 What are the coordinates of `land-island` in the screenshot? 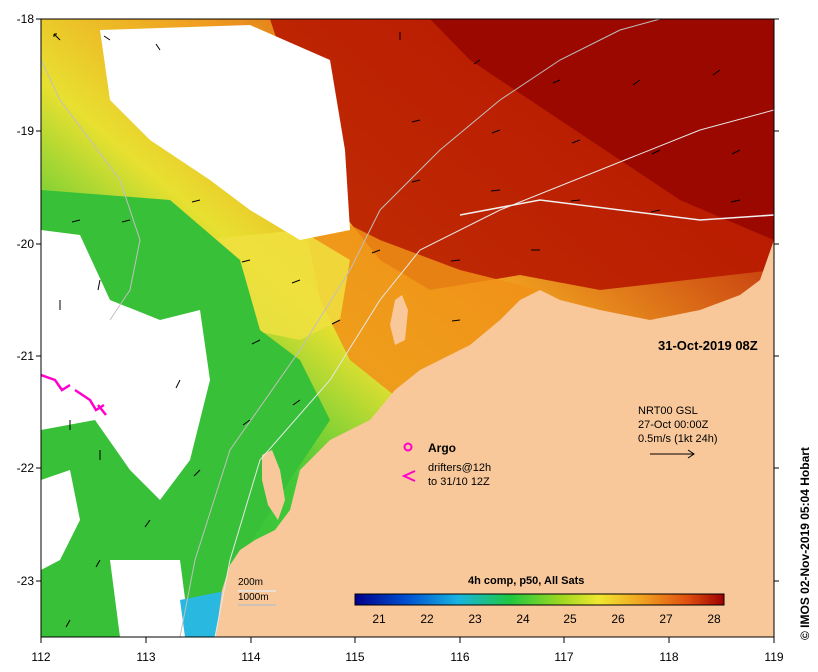 It's located at (399, 320).